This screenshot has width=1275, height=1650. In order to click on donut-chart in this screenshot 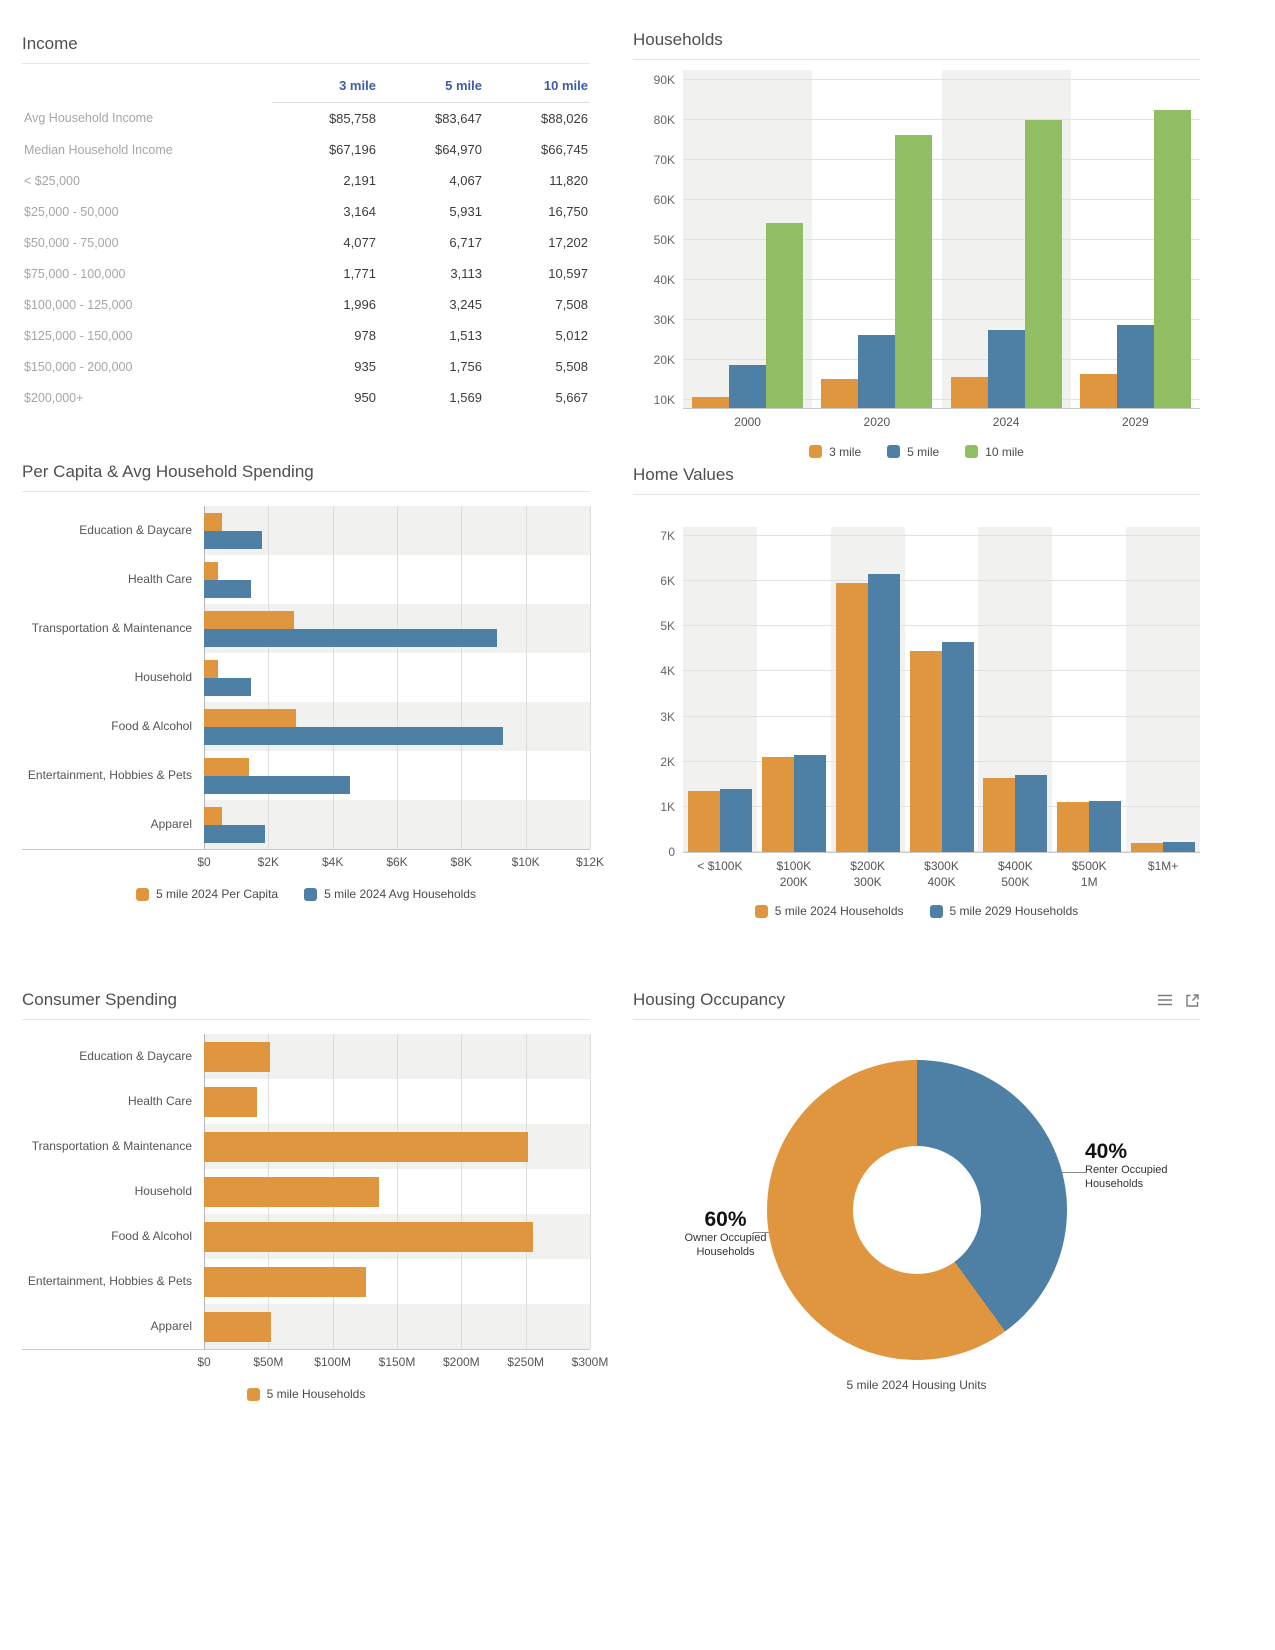, I will do `click(916, 1210)`.